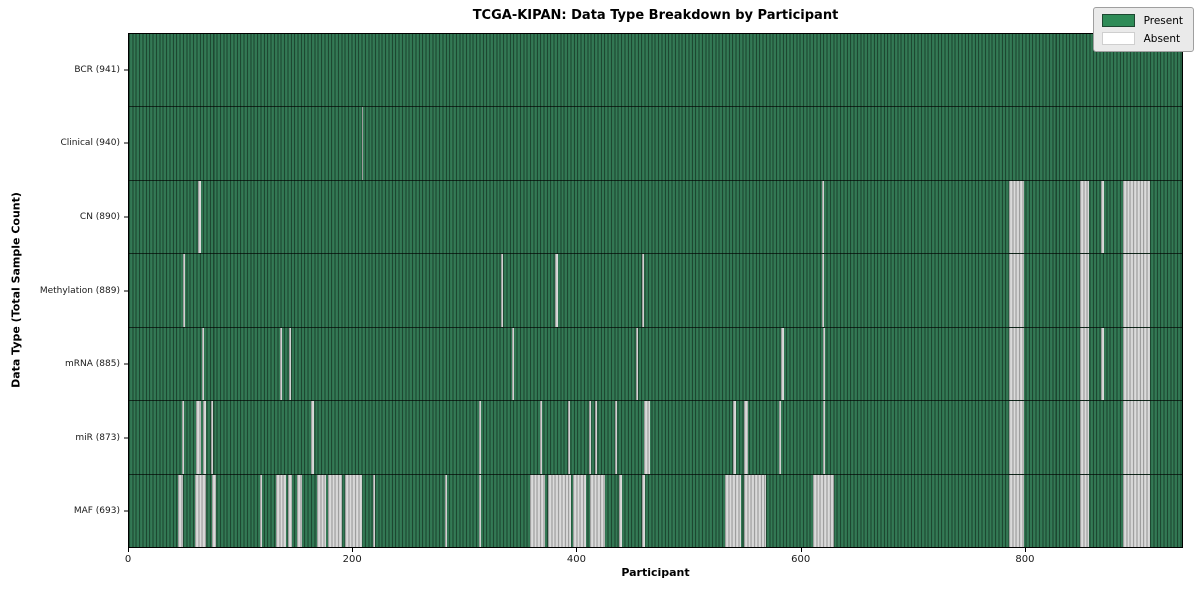 The image size is (1200, 600). Describe the element at coordinates (79, 290) in the screenshot. I see `y-tick-label: Methylation (889)` at that location.